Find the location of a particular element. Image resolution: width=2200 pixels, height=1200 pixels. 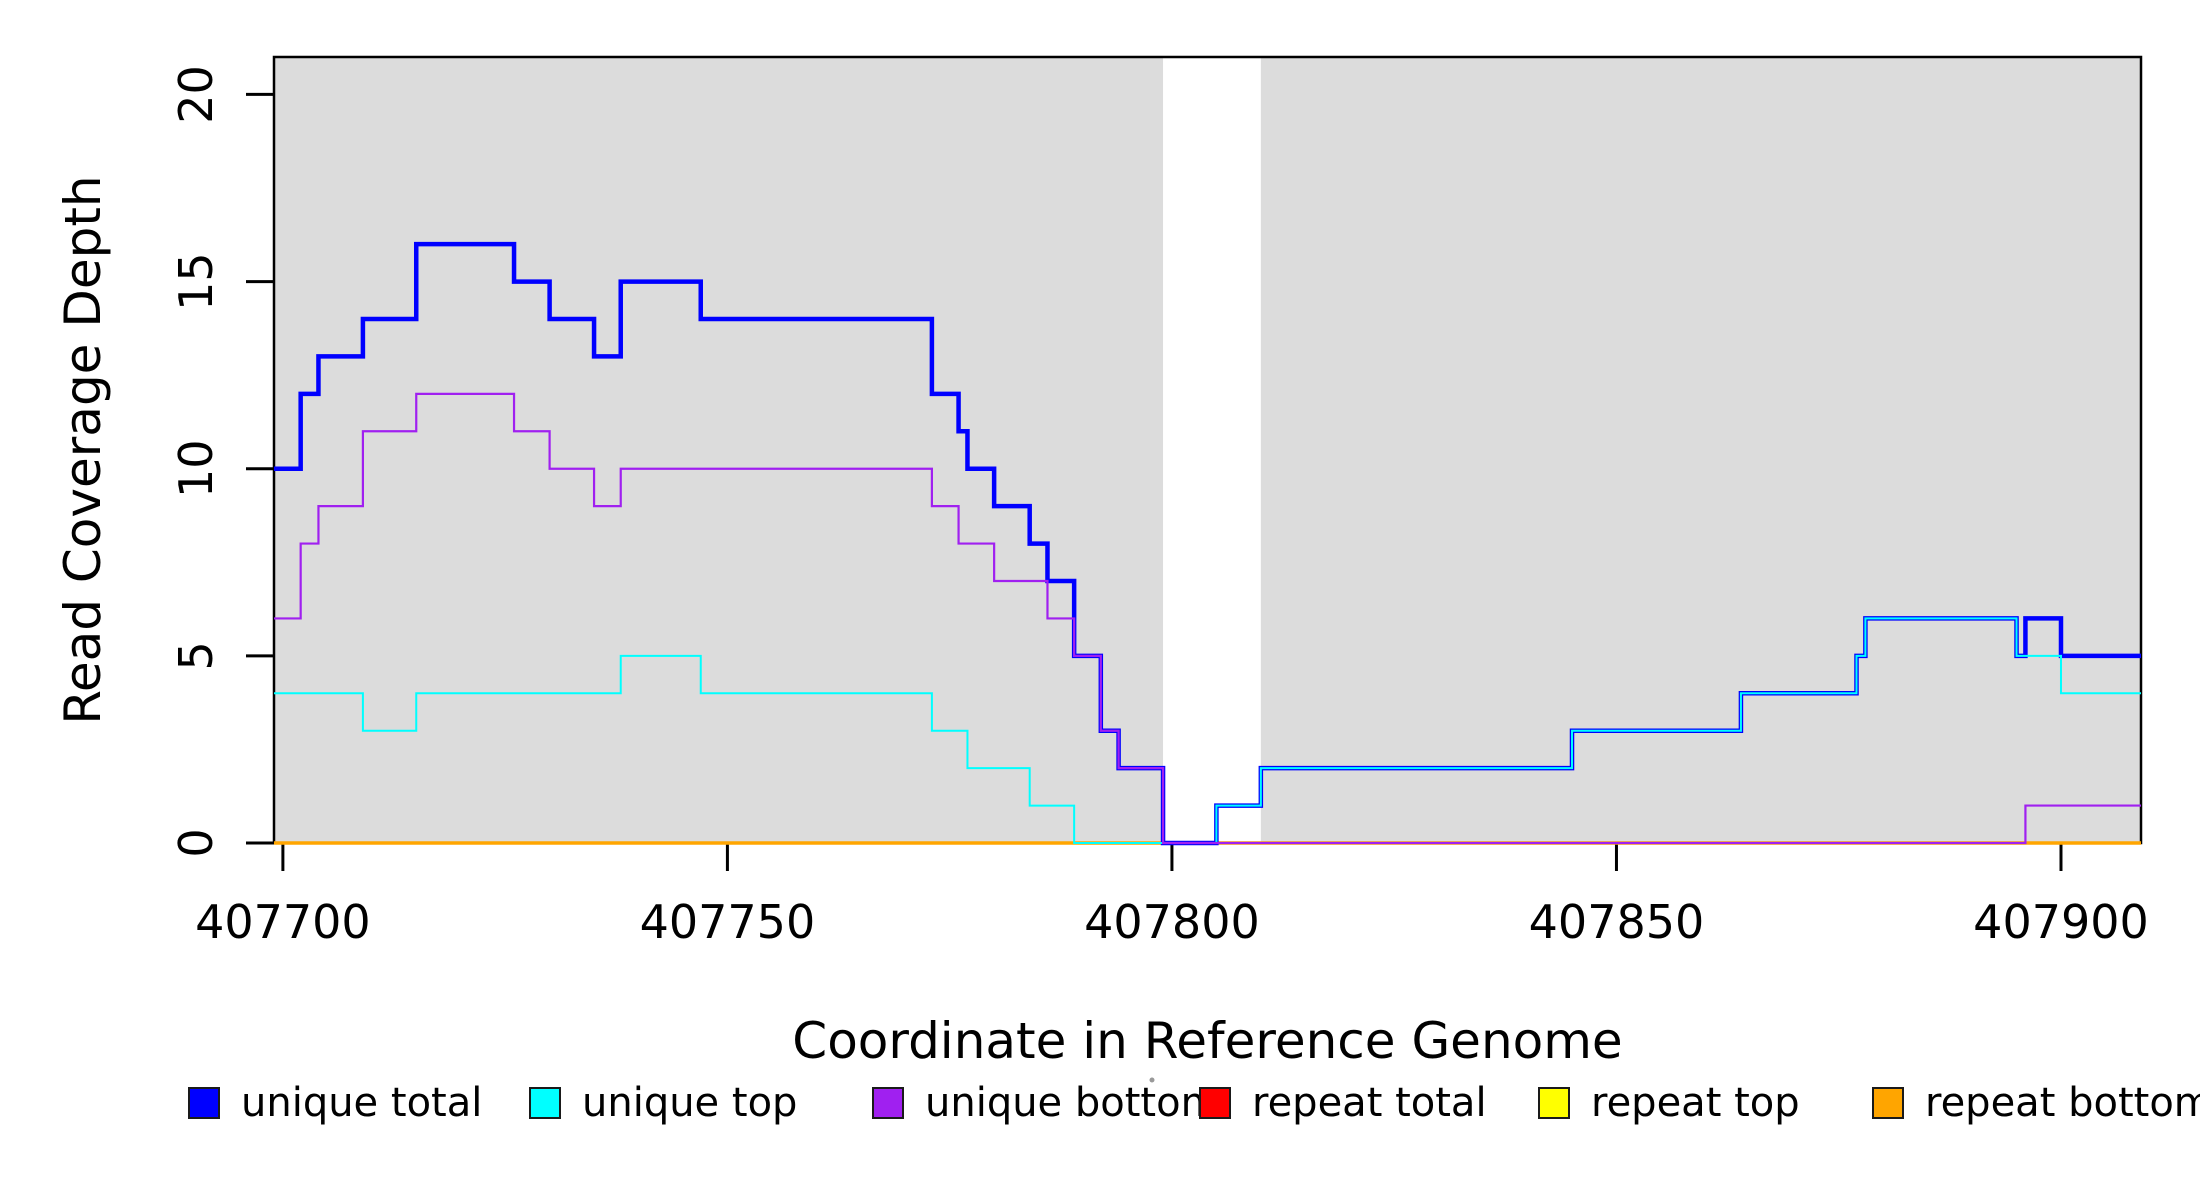

stray-dot is located at coordinates (1152, 1080).